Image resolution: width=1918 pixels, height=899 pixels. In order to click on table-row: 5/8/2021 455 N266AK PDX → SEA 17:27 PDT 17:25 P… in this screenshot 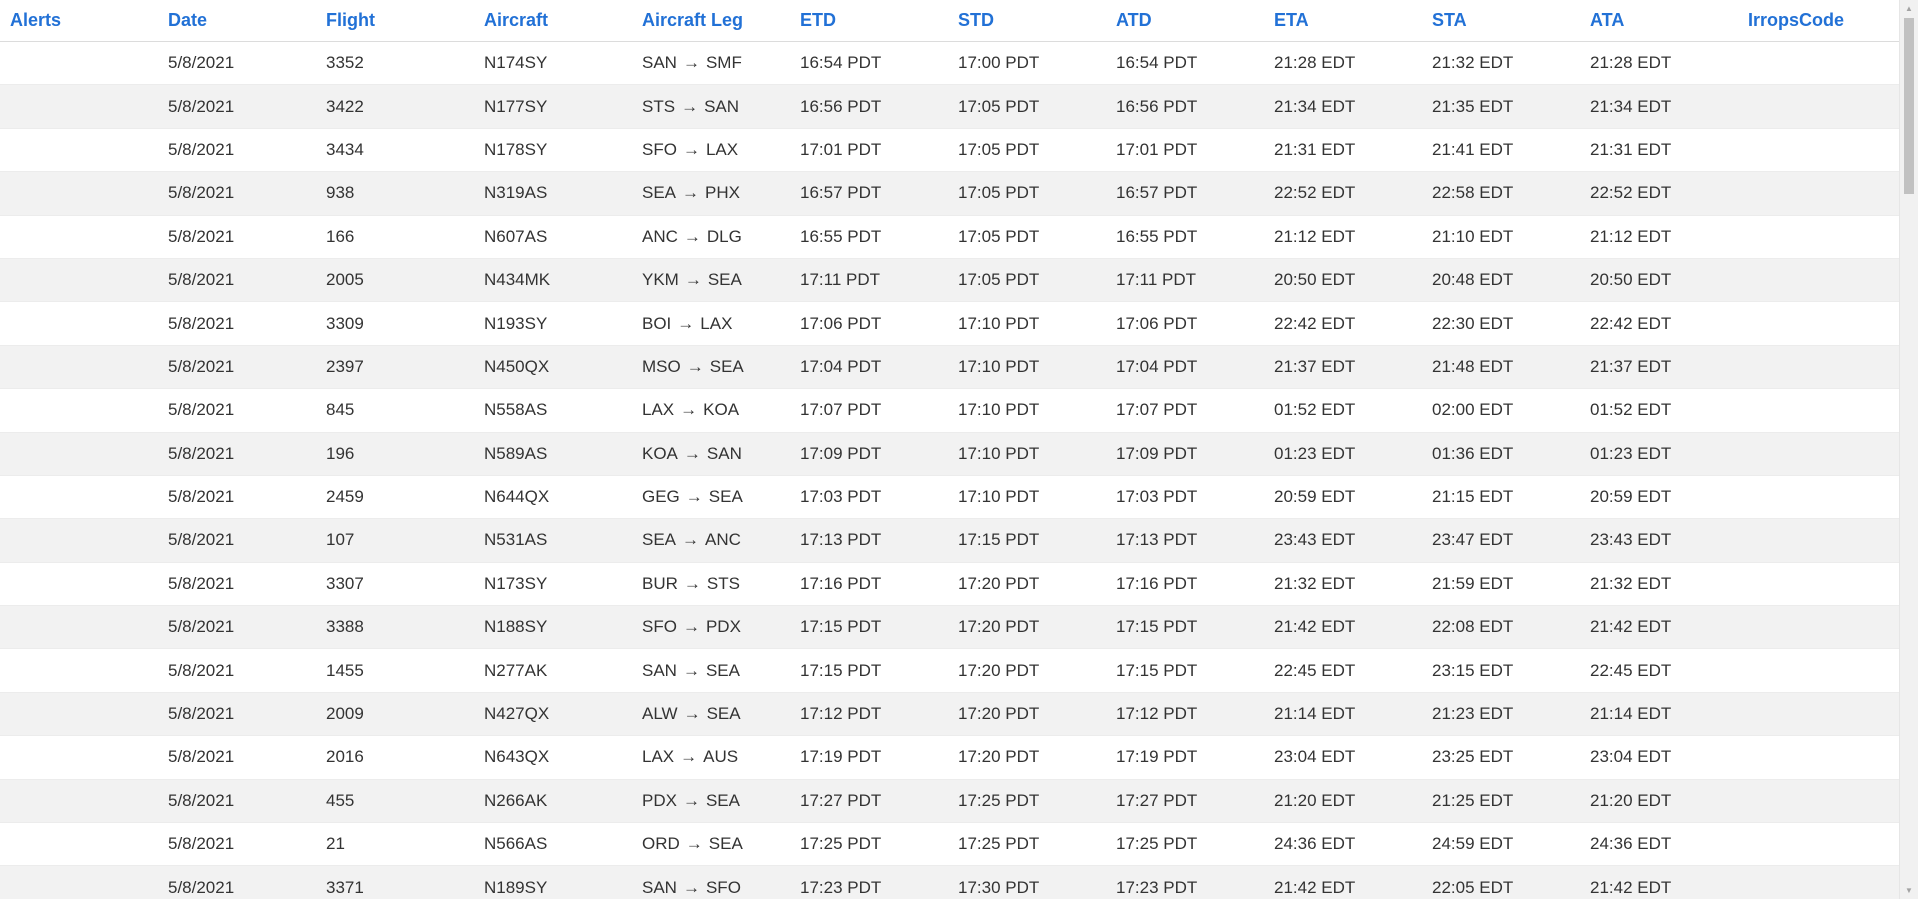, I will do `click(949, 801)`.